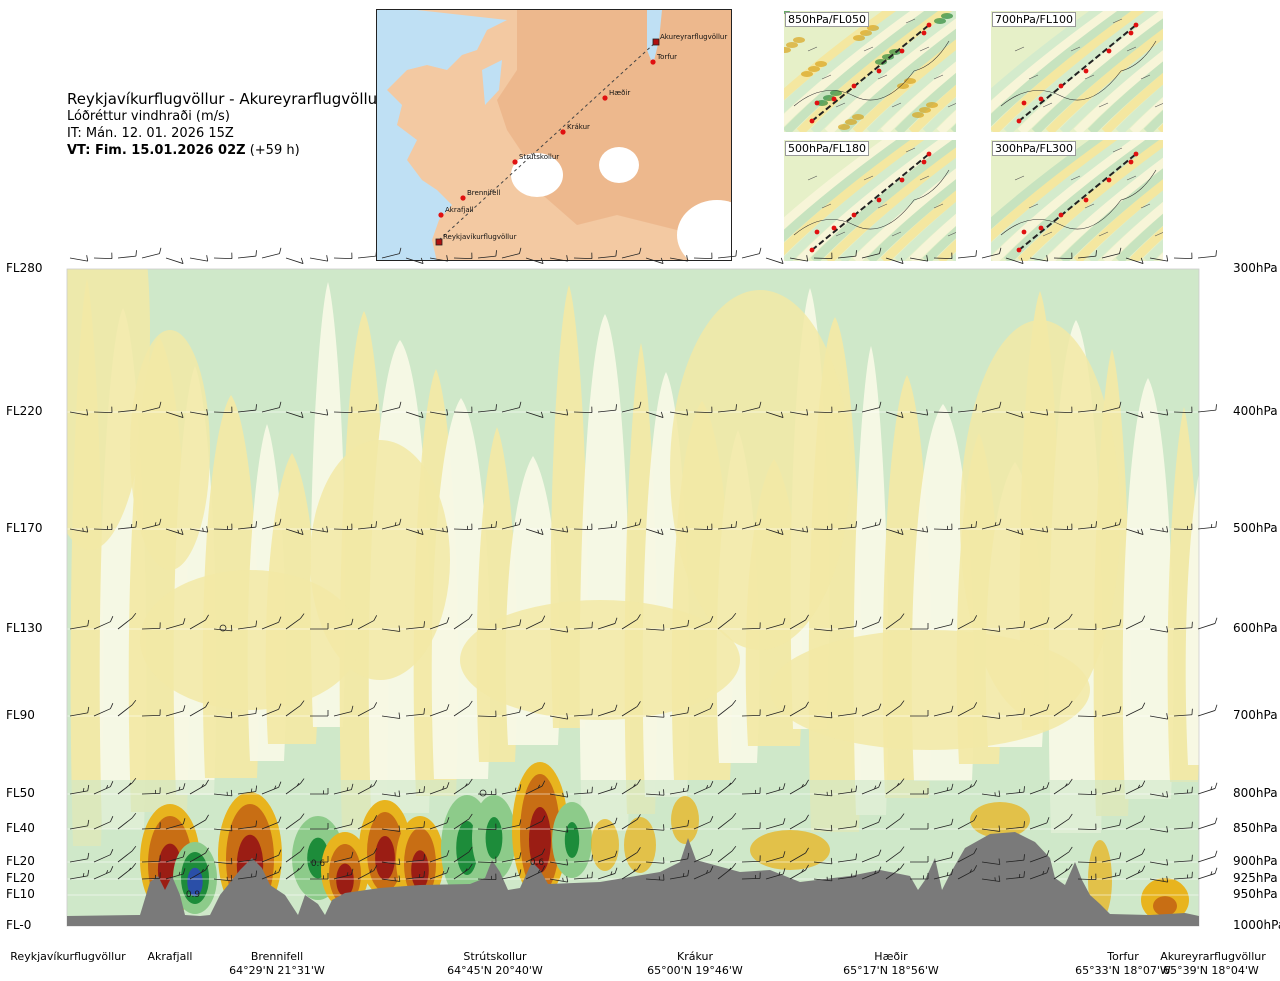 The image size is (1280, 981). I want to click on waypoint-label: Krákur, so click(578, 127).